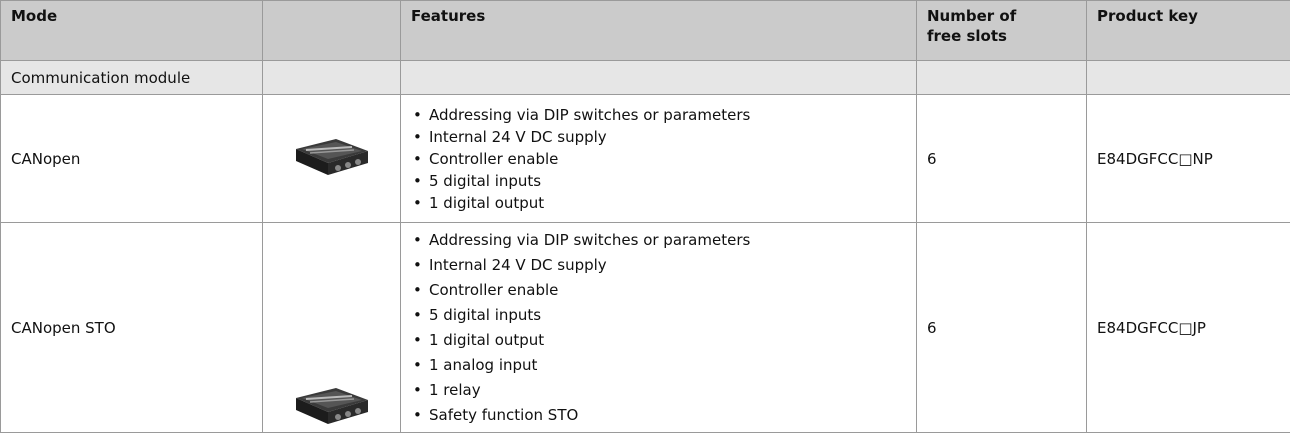 Image resolution: width=1290 pixels, height=433 pixels. What do you see at coordinates (1188, 159) in the screenshot?
I see `product-key-cell: E84DGFCC□NP` at bounding box center [1188, 159].